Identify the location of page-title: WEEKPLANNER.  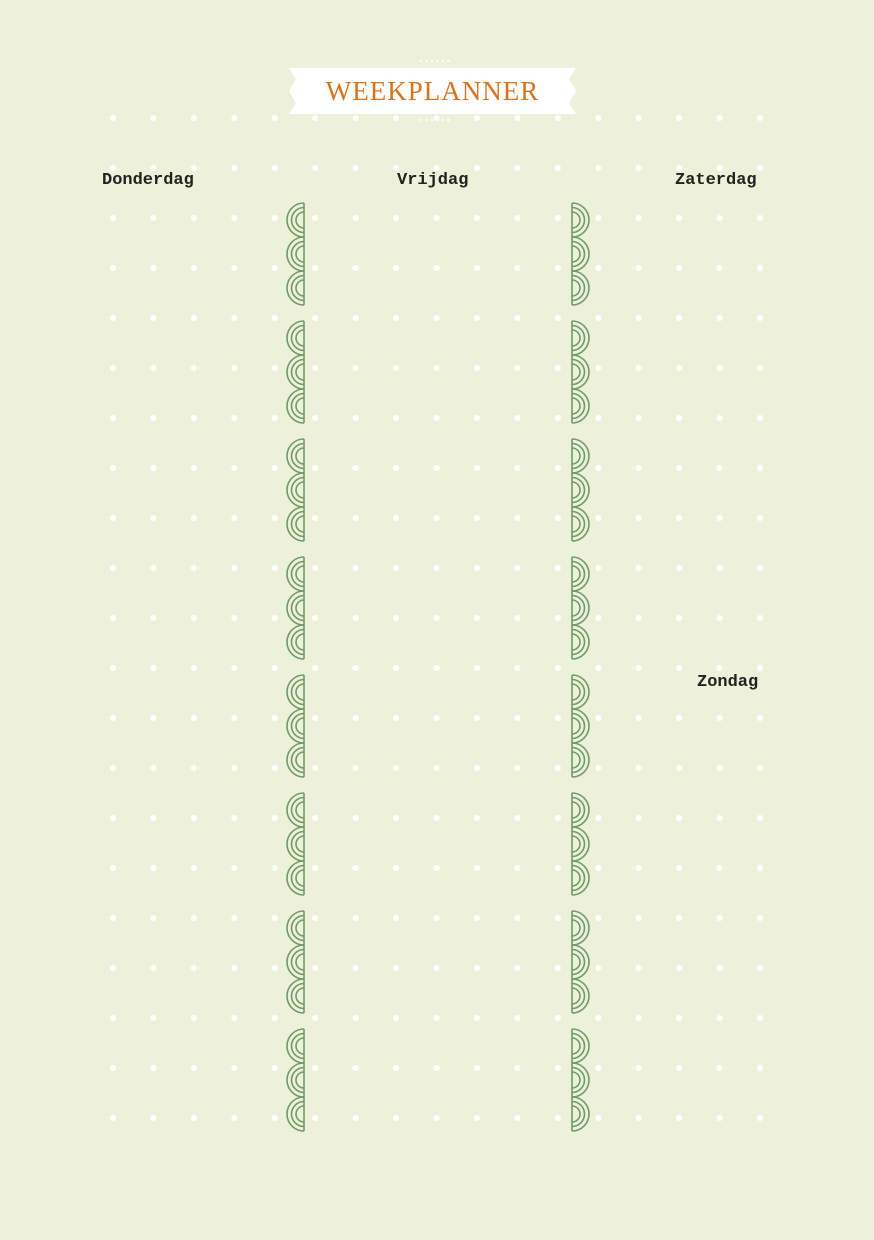
(432, 91).